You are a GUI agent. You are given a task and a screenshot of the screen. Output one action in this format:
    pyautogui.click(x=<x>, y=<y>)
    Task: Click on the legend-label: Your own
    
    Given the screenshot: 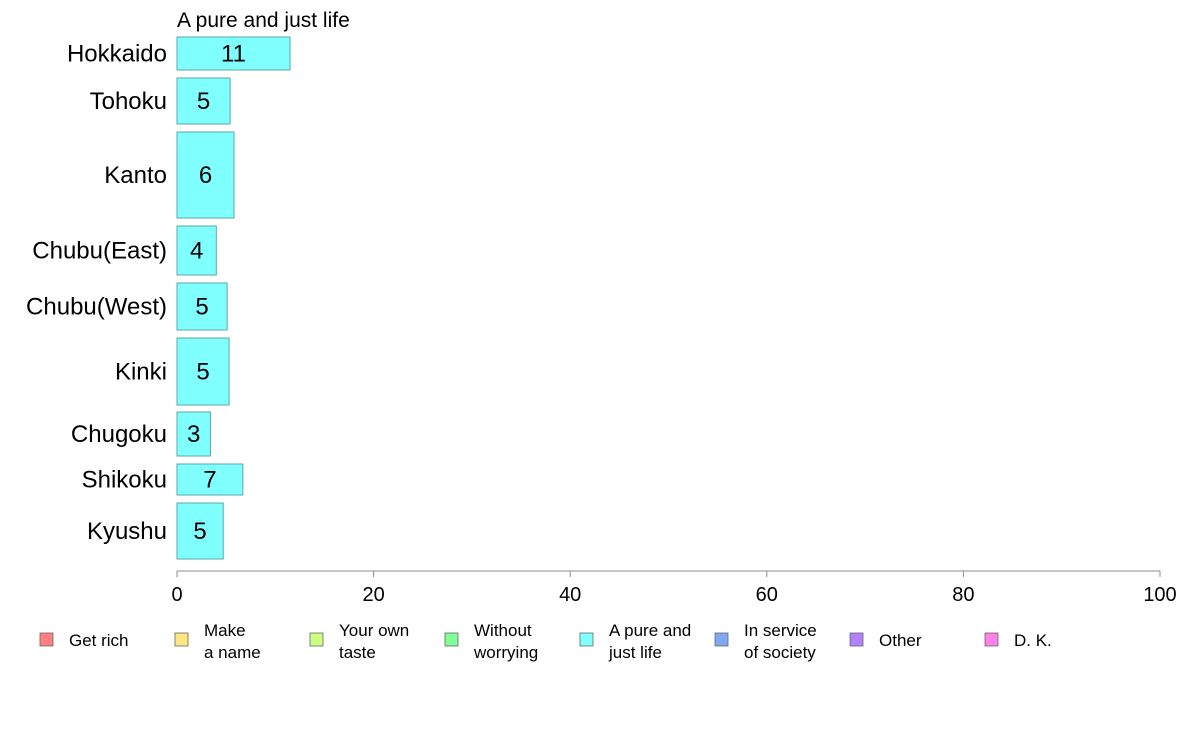 What is the action you would take?
    pyautogui.click(x=374, y=630)
    